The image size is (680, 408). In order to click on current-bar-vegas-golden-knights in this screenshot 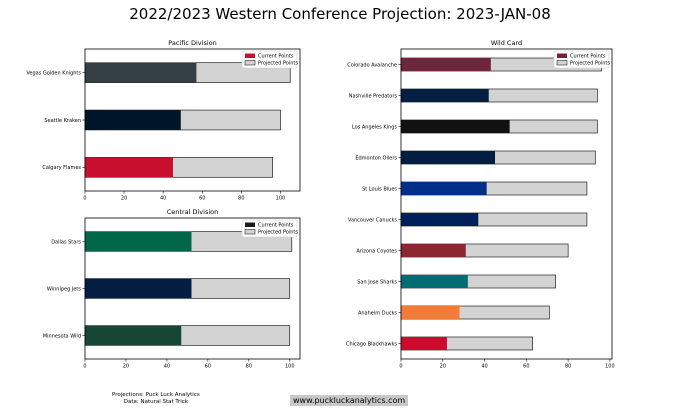, I will do `click(141, 72)`.